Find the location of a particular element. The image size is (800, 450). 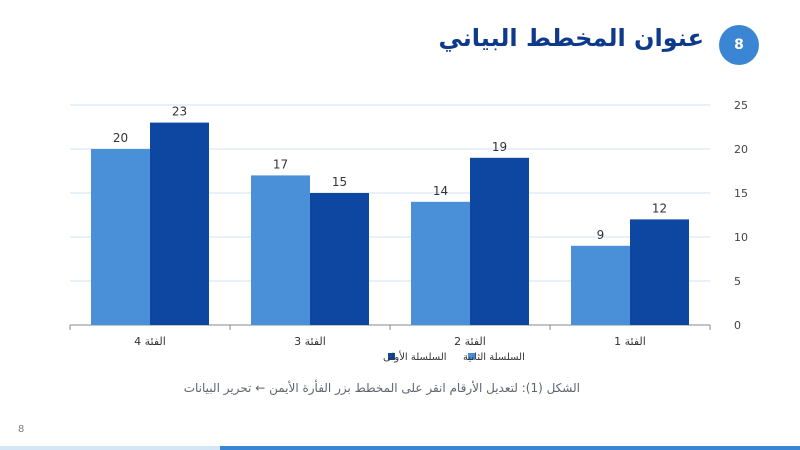

data-label: 14 is located at coordinates (440, 191).